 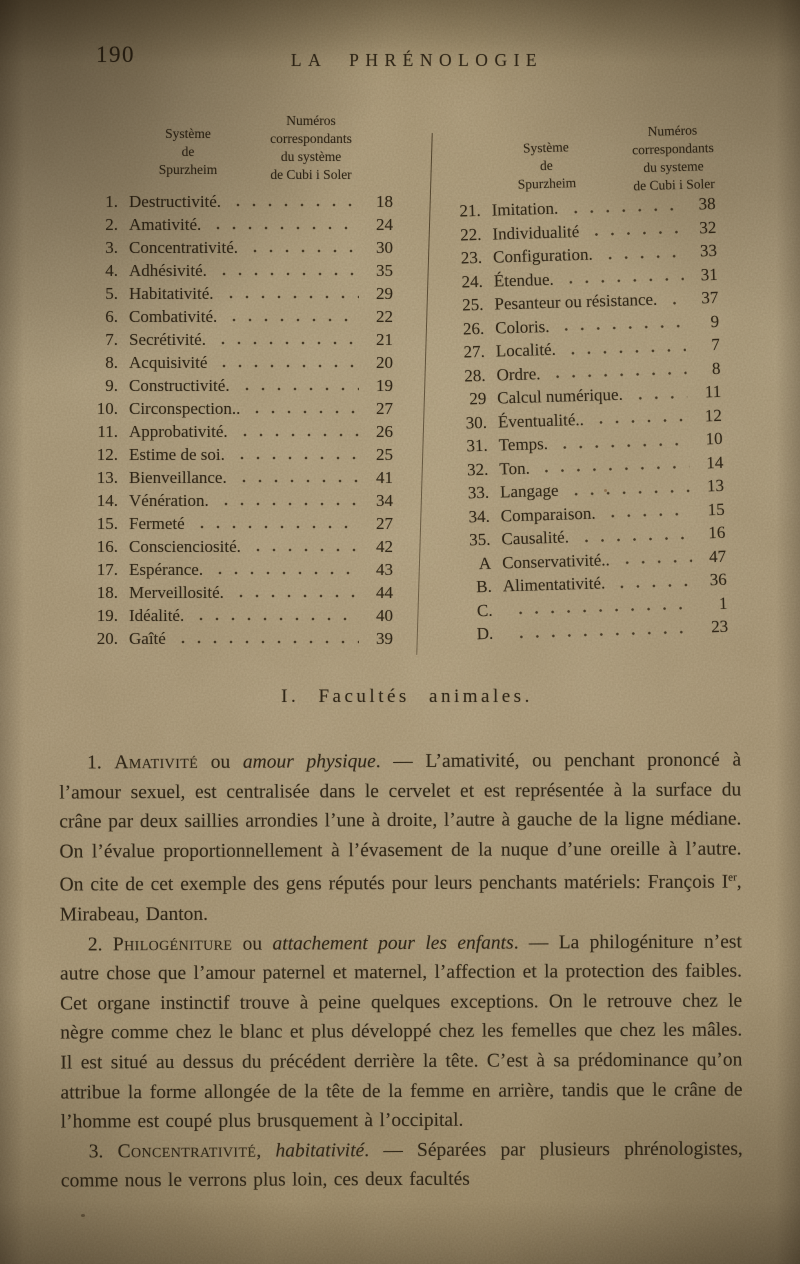 I want to click on row-value: 39, so click(x=384, y=638).